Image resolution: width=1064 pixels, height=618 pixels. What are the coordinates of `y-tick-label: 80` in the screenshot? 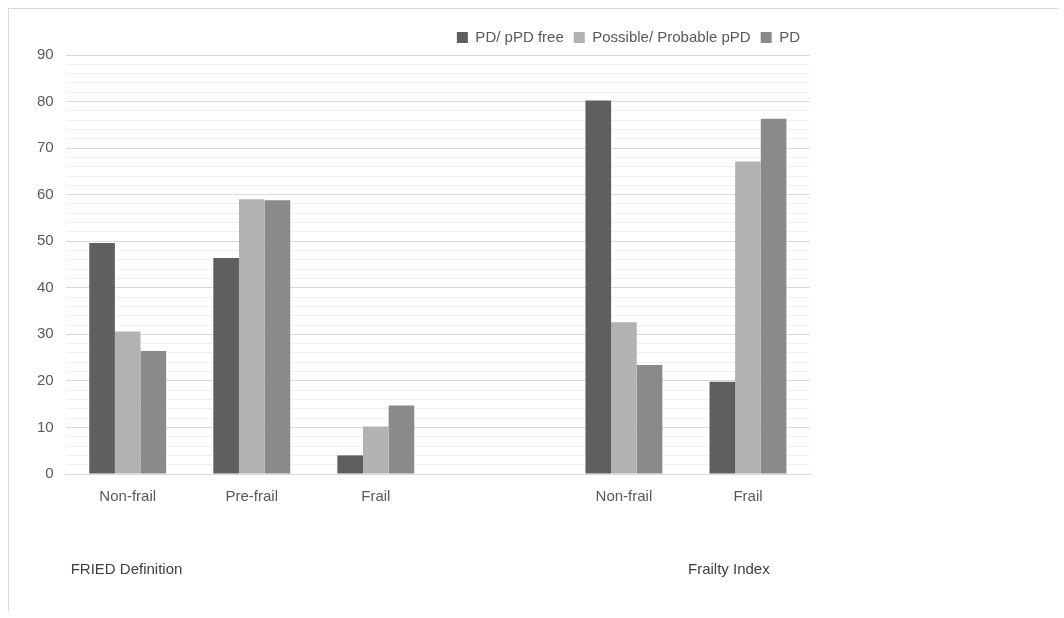 It's located at (45, 100).